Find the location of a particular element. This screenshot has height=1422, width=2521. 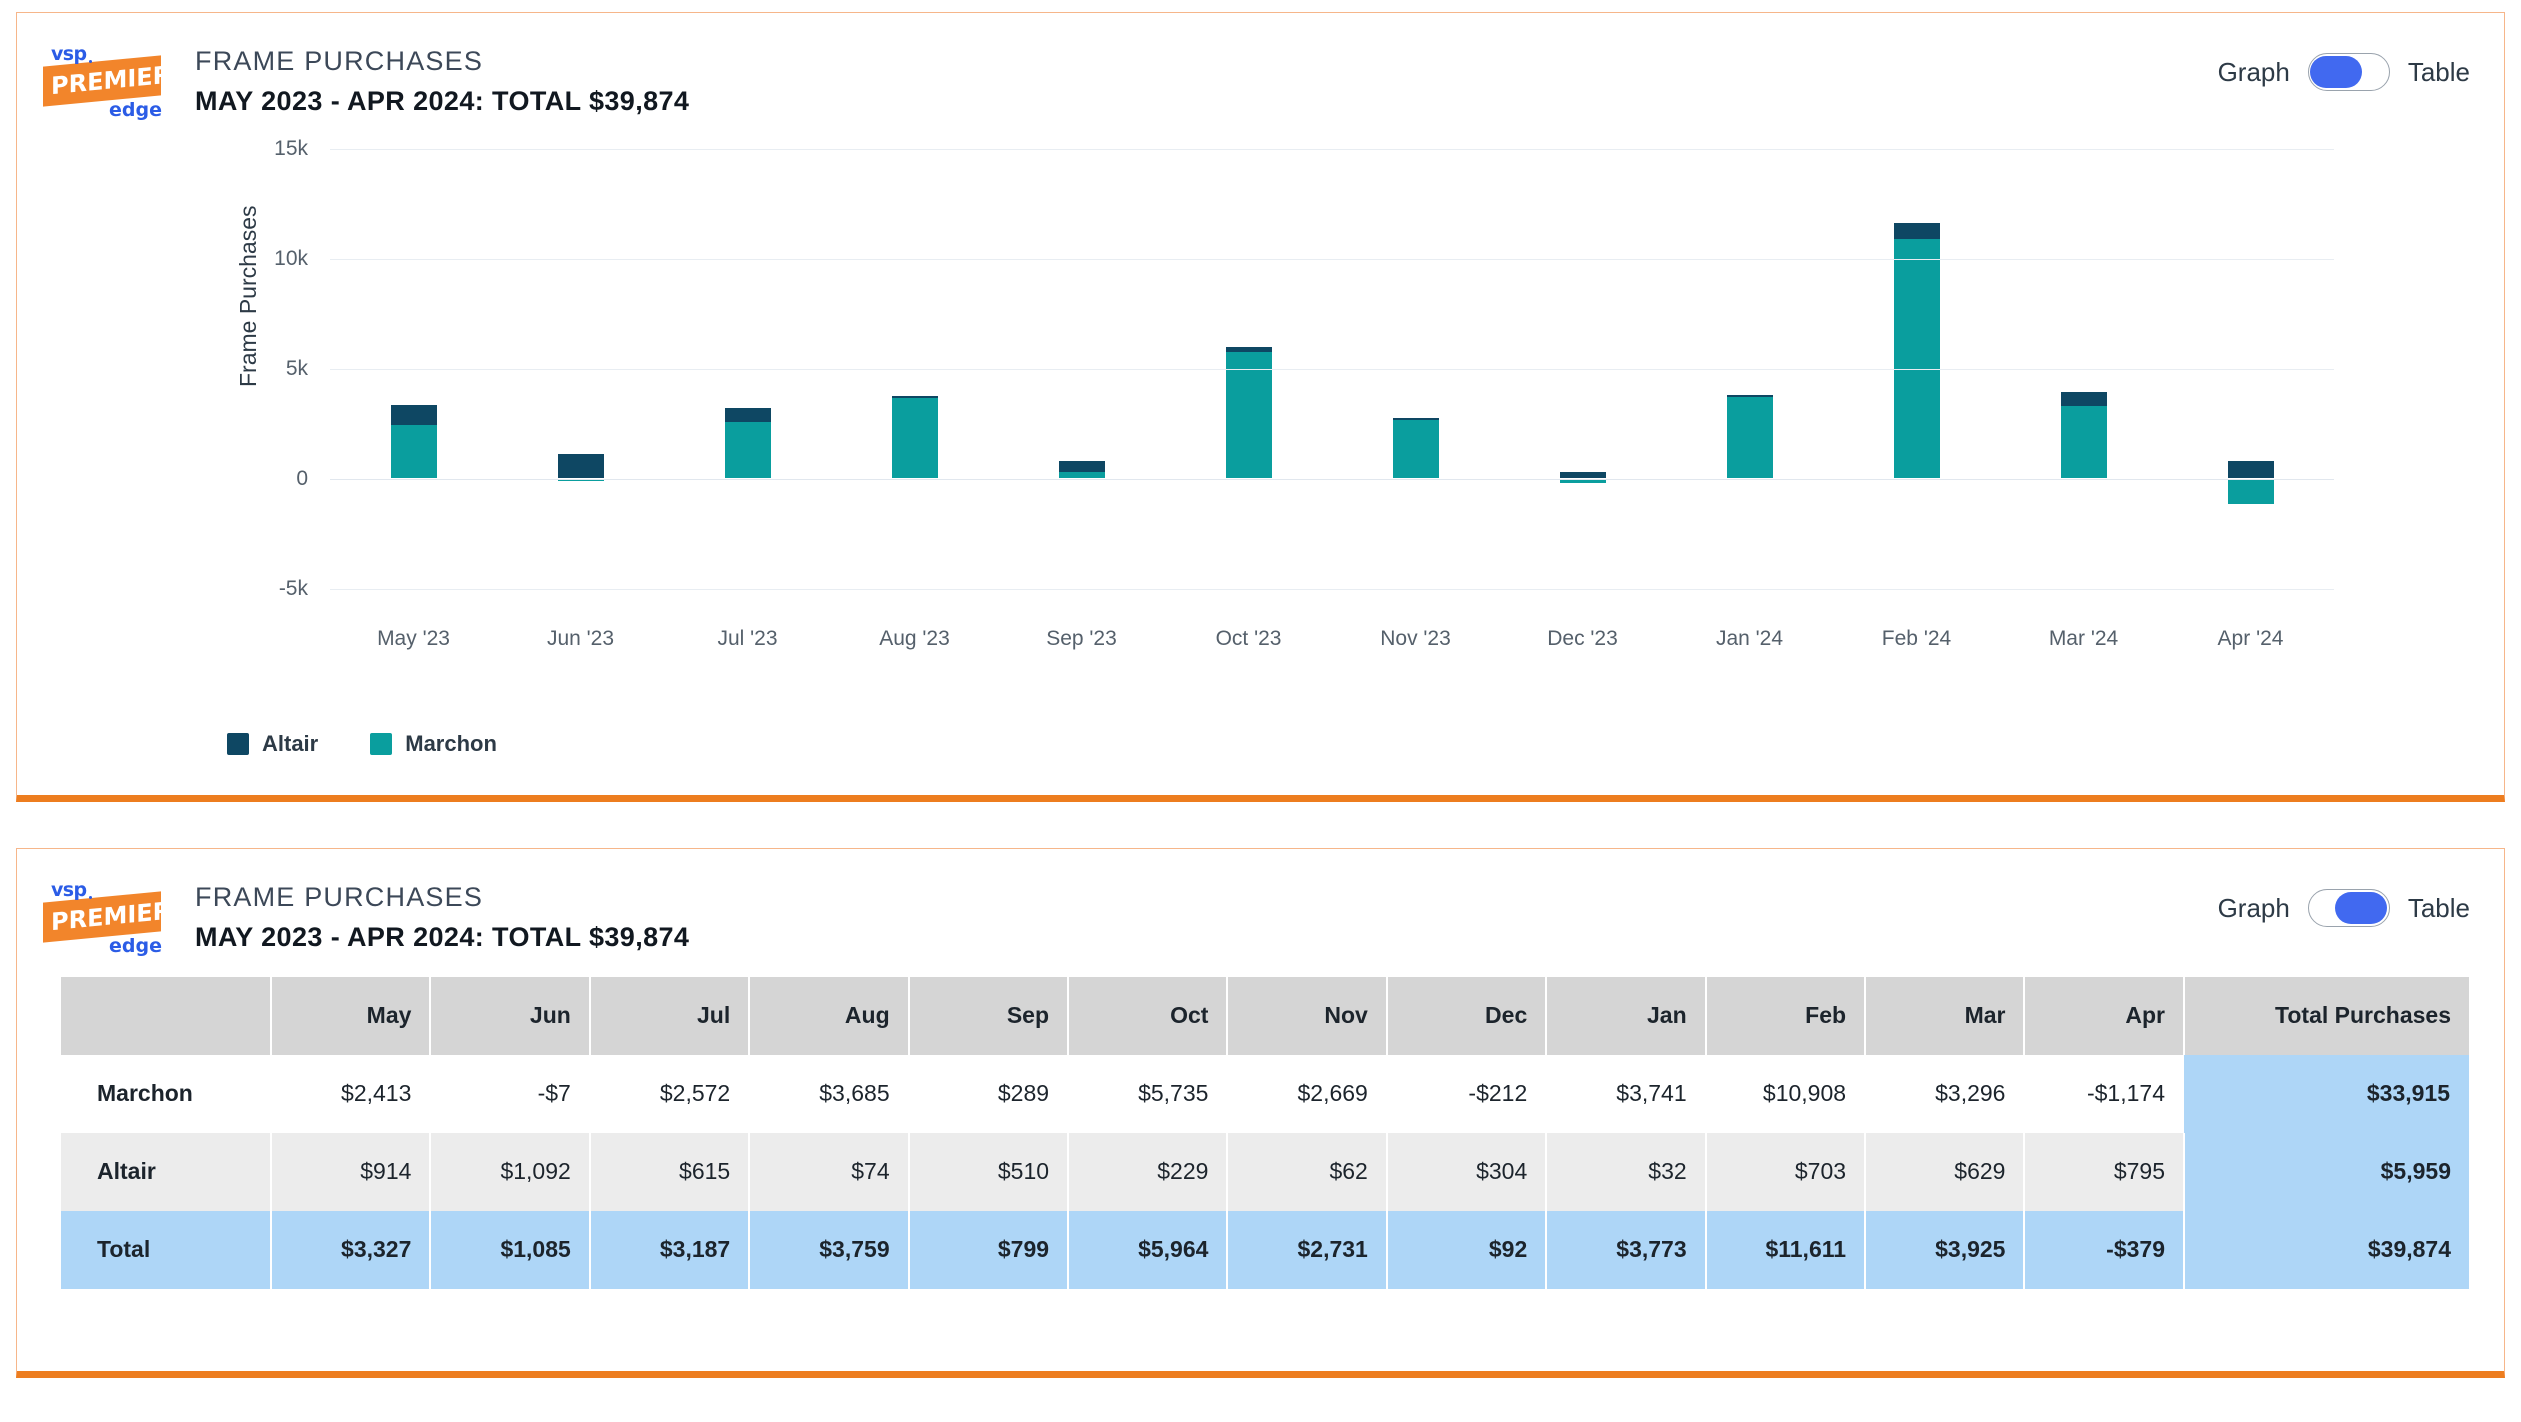

chart-bar-column: Apr '24 is located at coordinates (2250, 399).